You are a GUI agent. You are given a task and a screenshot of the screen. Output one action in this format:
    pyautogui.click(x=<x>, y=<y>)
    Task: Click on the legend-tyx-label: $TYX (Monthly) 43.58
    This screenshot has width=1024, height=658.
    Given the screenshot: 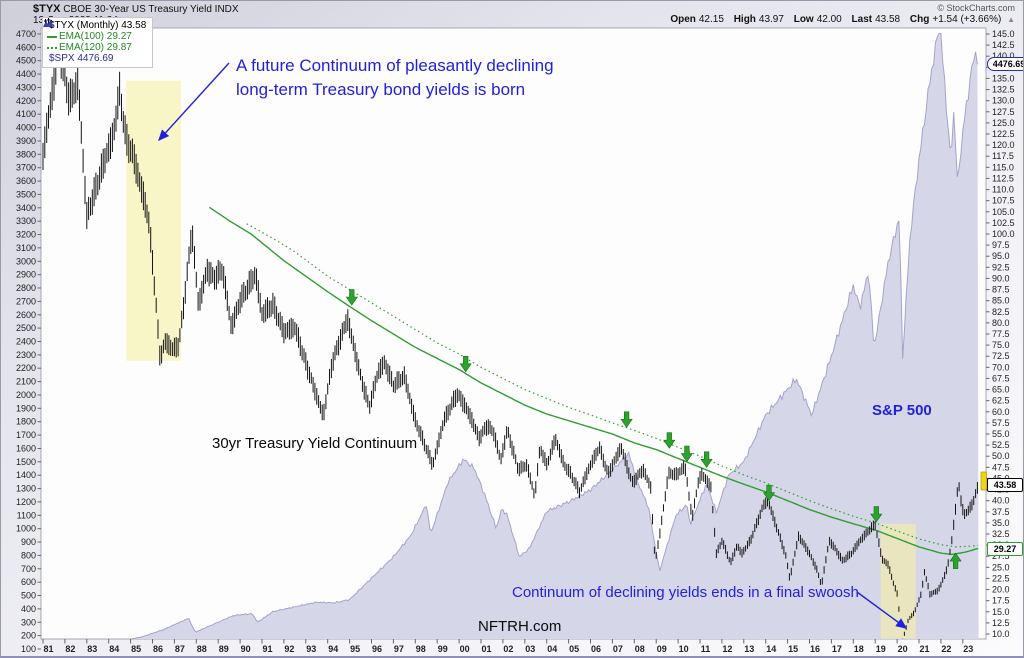 What is the action you would take?
    pyautogui.click(x=98, y=25)
    